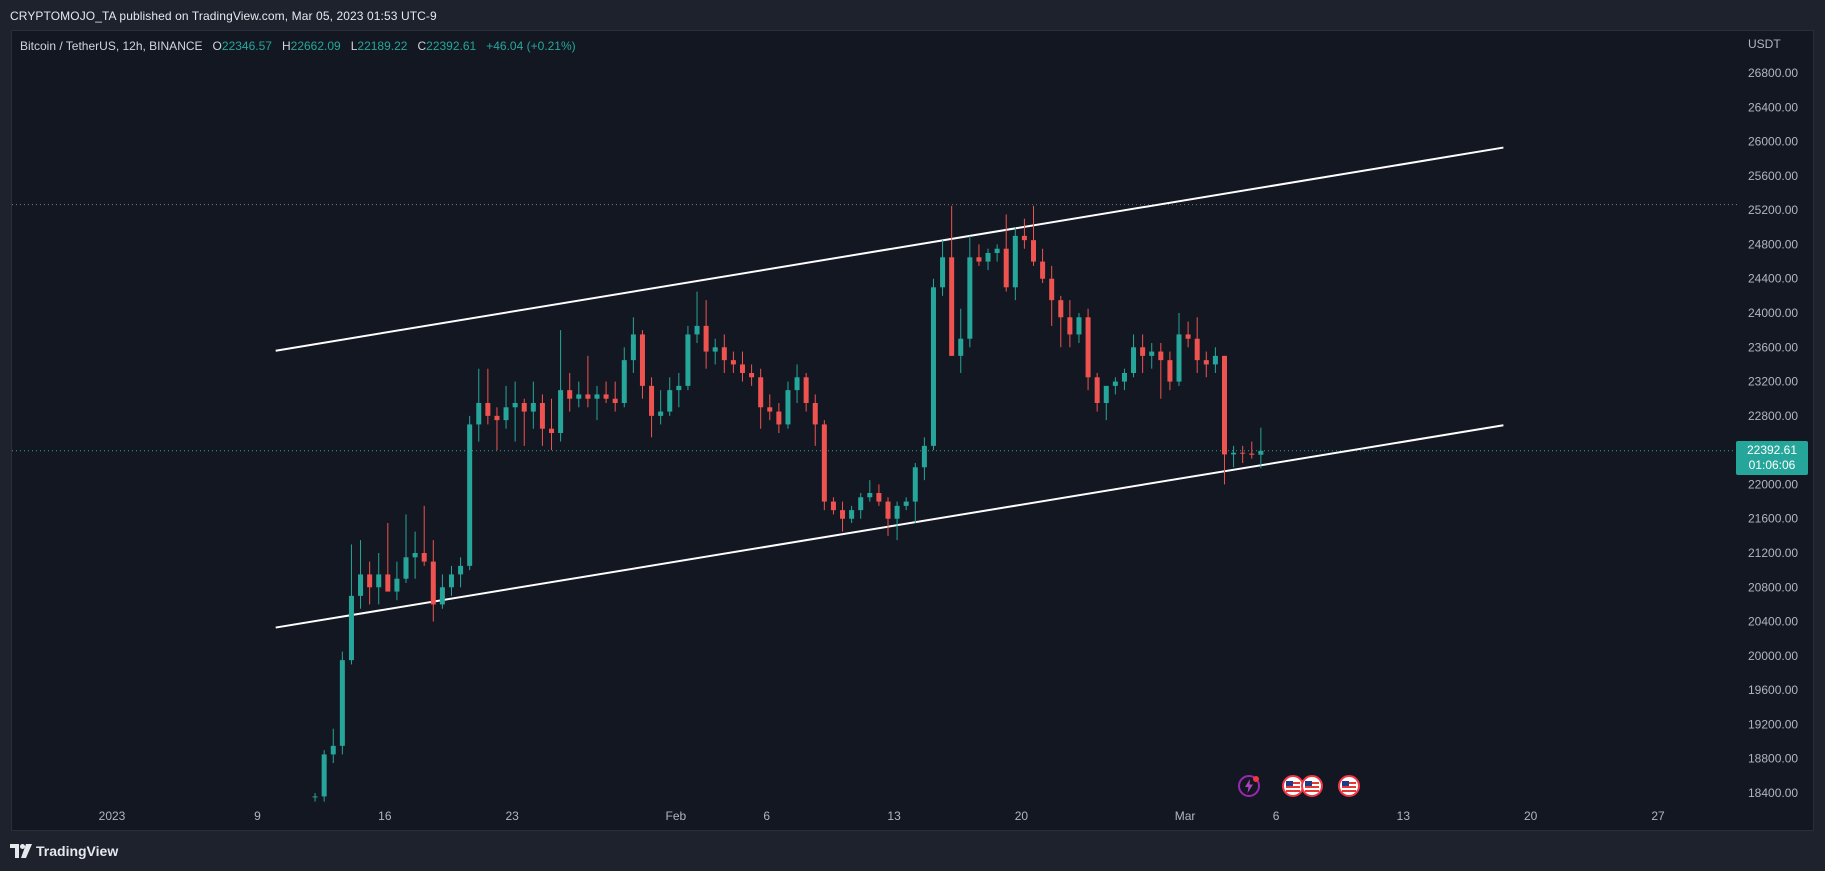 The width and height of the screenshot is (1825, 871). Describe the element at coordinates (1773, 210) in the screenshot. I see `price-tick-label: 25200.00` at that location.